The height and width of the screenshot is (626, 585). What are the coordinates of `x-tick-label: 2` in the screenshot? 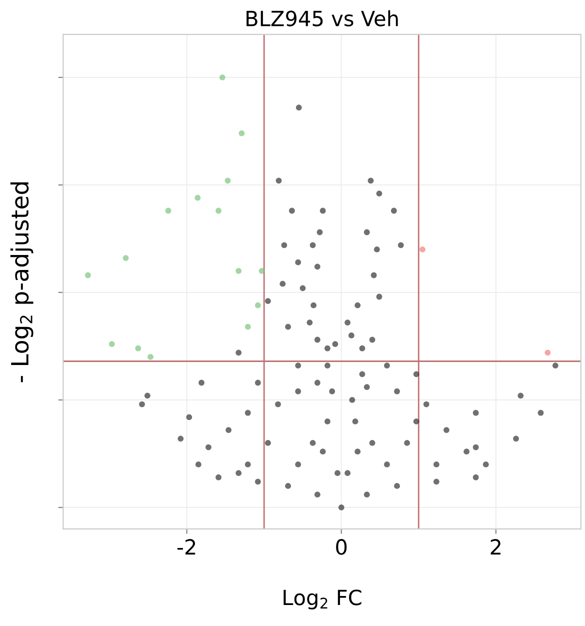 It's located at (495, 547).